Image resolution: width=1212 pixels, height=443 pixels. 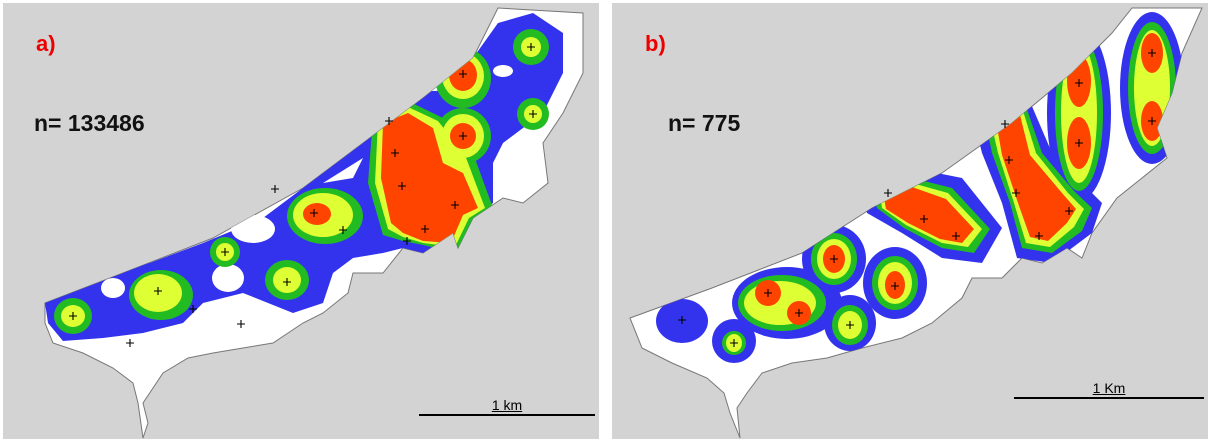 I want to click on sample-count-b: n= 775, so click(x=704, y=123).